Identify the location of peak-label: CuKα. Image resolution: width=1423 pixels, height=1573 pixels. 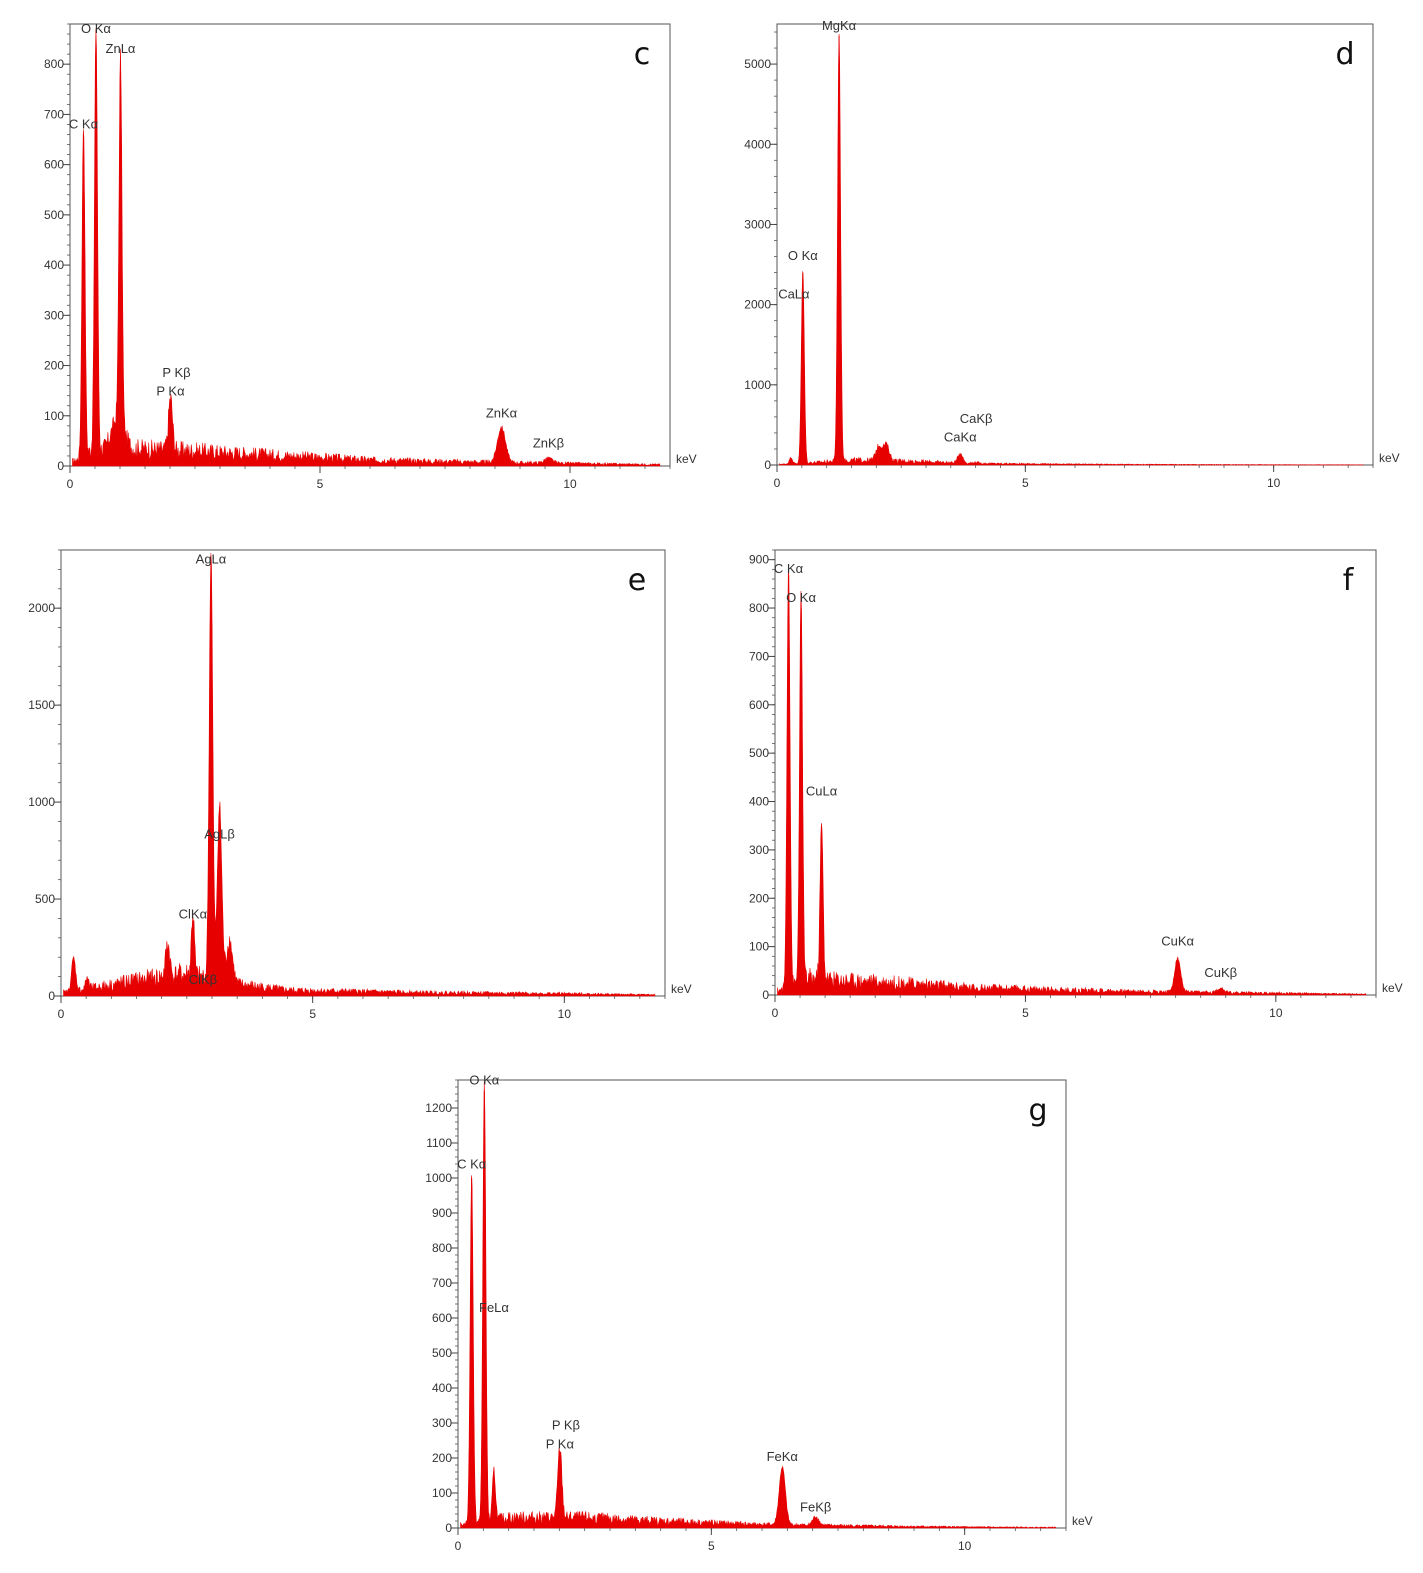
(1177, 940).